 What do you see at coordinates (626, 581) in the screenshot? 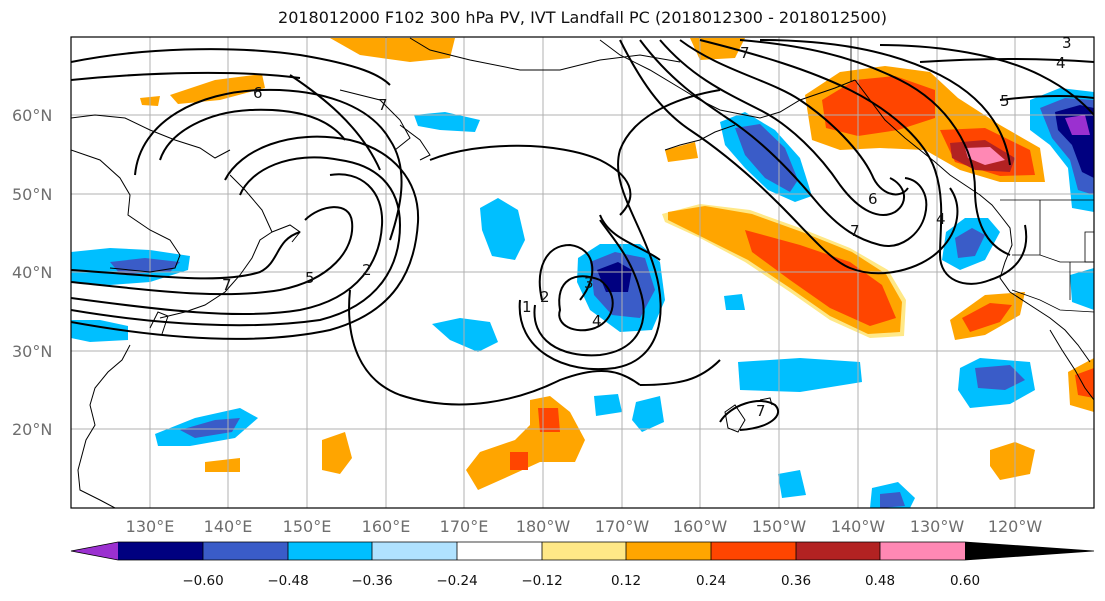
I see `colorbar-tick-label: 0.12` at bounding box center [626, 581].